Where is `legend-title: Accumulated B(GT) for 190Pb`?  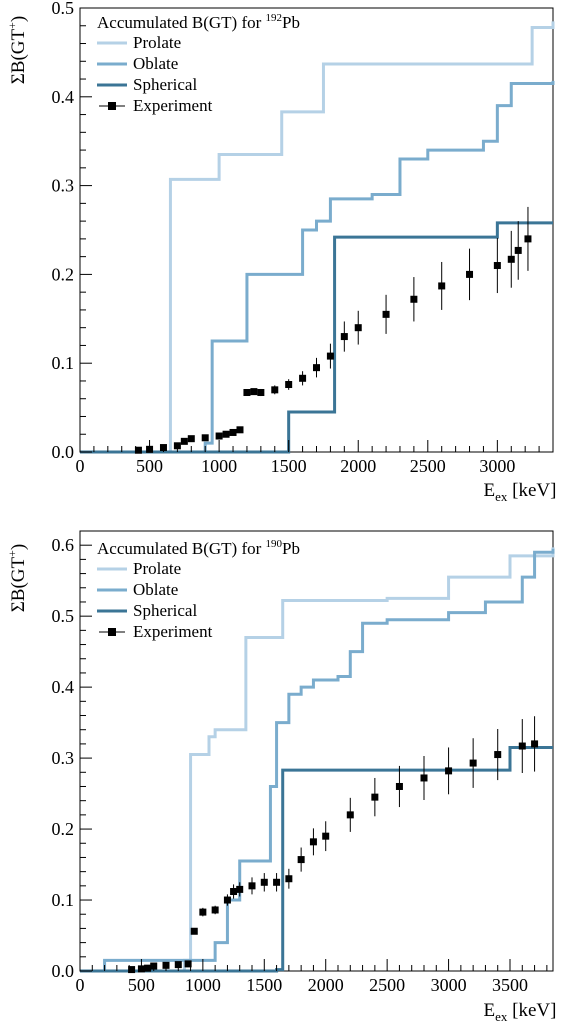
legend-title: Accumulated B(GT) for 190Pb is located at coordinates (198, 548).